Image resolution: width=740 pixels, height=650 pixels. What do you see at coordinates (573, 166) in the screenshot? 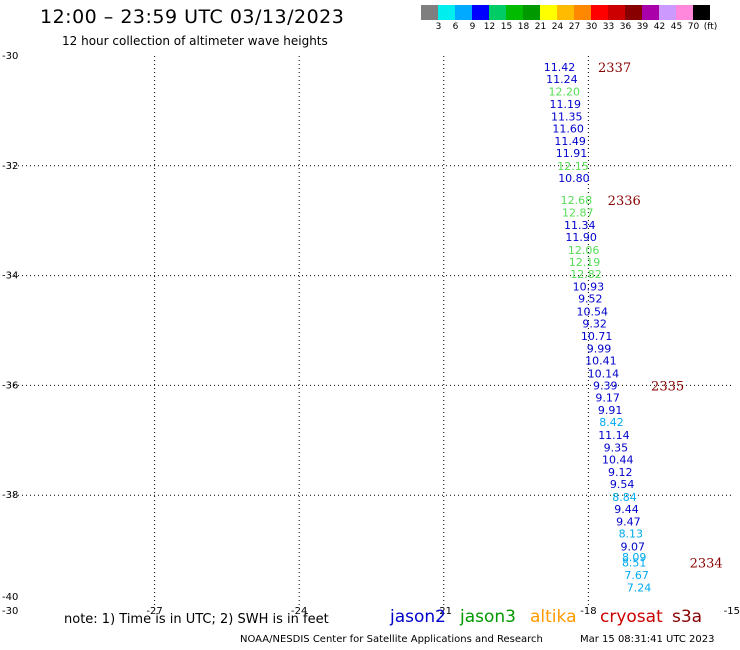
I see `data-point-label: 12.15` at bounding box center [573, 166].